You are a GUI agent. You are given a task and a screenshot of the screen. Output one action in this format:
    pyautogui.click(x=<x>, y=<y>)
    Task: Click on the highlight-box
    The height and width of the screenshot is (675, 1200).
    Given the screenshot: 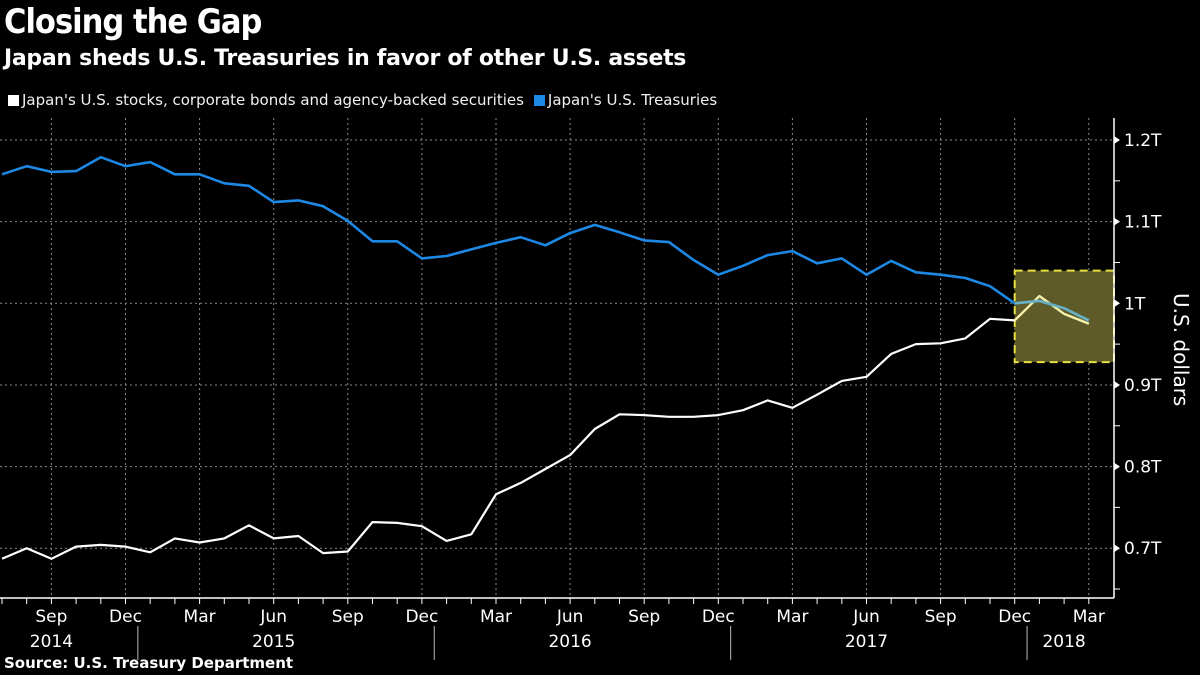 What is the action you would take?
    pyautogui.click(x=1064, y=316)
    